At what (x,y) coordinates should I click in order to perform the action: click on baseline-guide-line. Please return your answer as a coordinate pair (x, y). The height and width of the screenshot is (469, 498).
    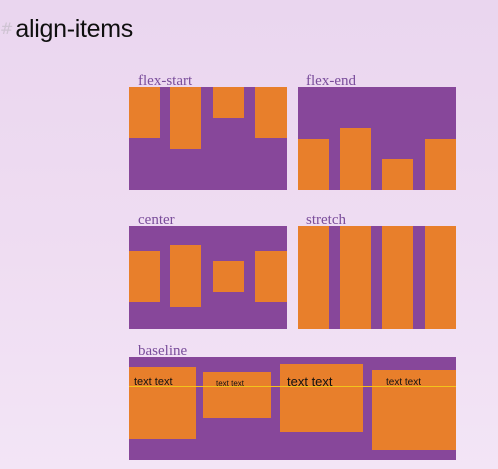
    Looking at the image, I should click on (292, 386).